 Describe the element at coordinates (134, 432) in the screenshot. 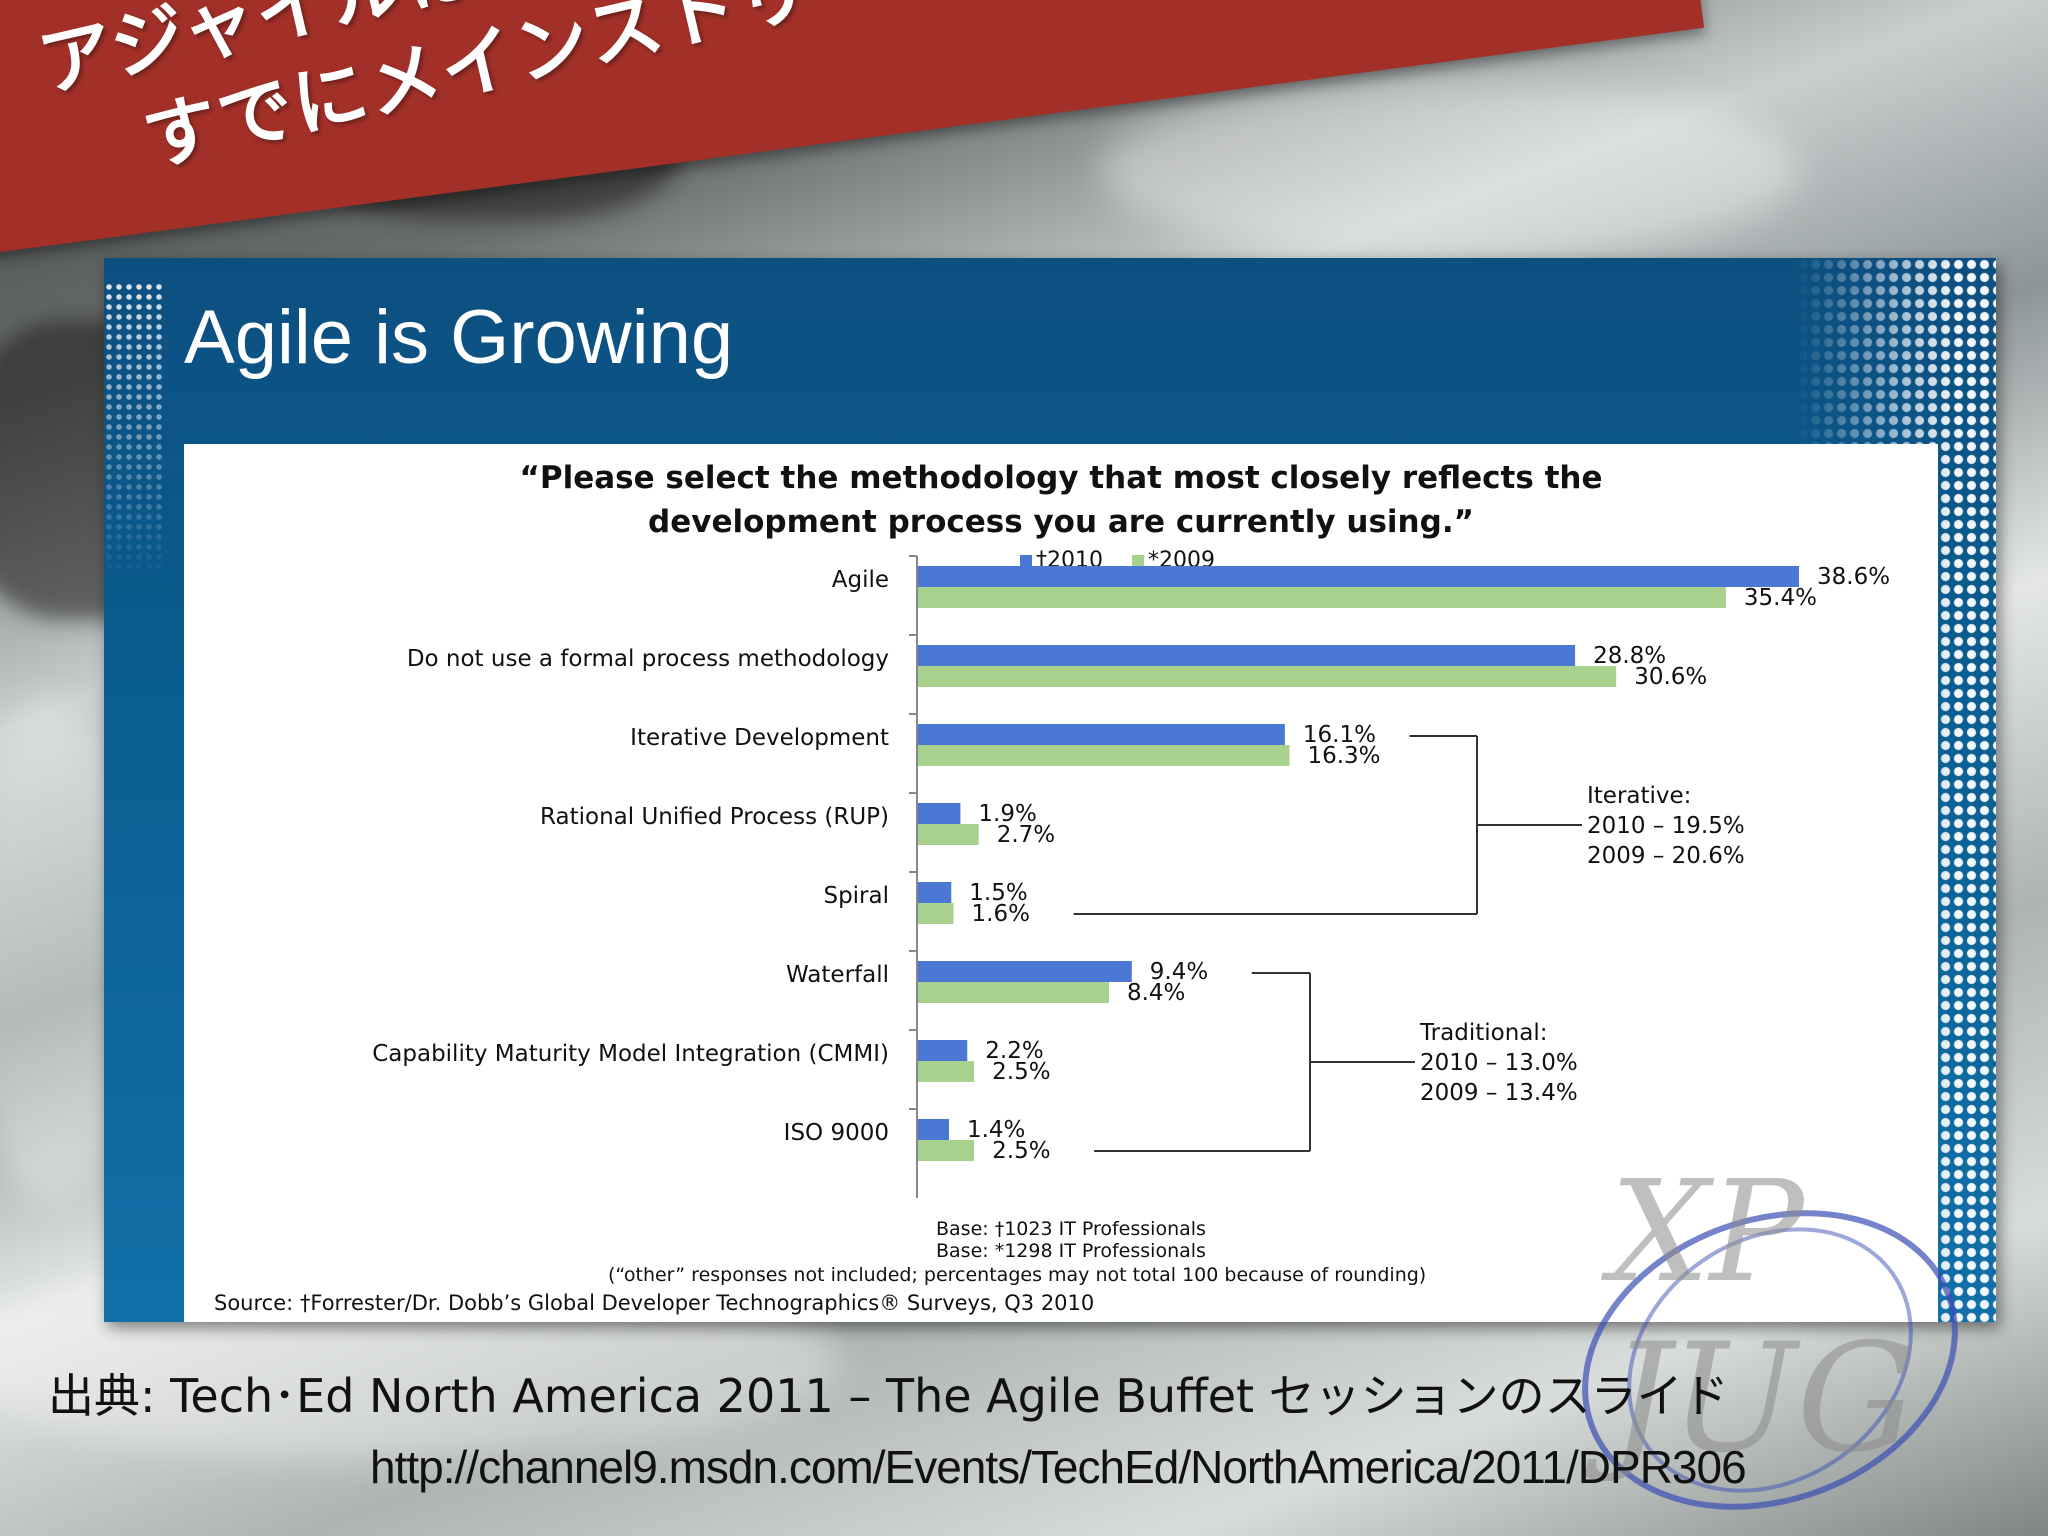

I see `slide-dots-decoration` at that location.